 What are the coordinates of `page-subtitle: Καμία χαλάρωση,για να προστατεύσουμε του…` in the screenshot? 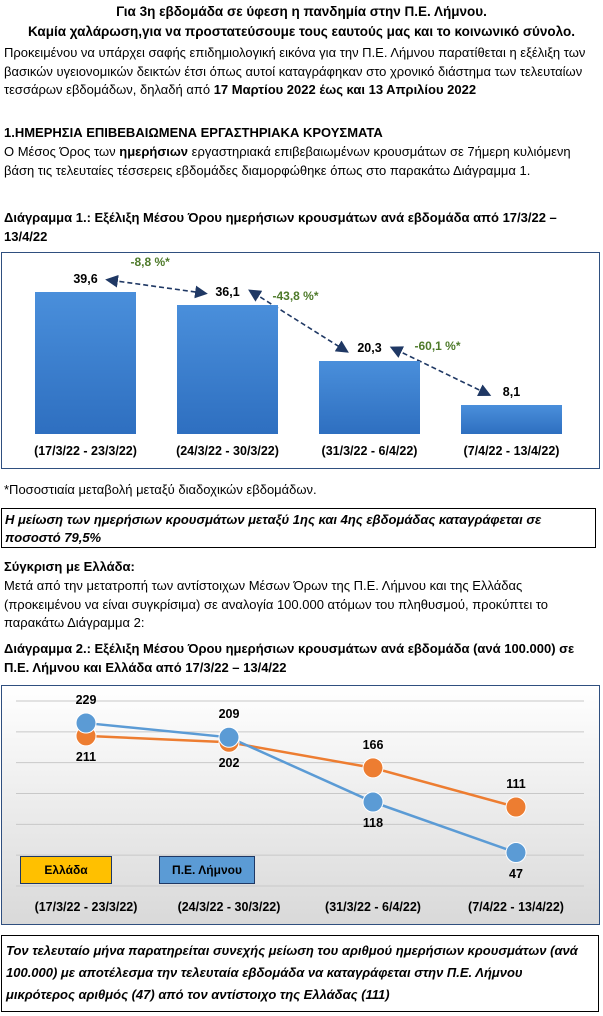 It's located at (301, 31).